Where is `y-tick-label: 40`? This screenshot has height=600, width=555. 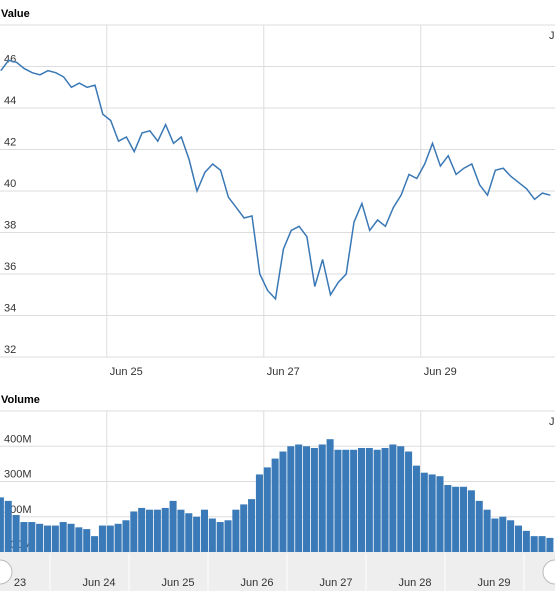 y-tick-label: 40 is located at coordinates (10, 184).